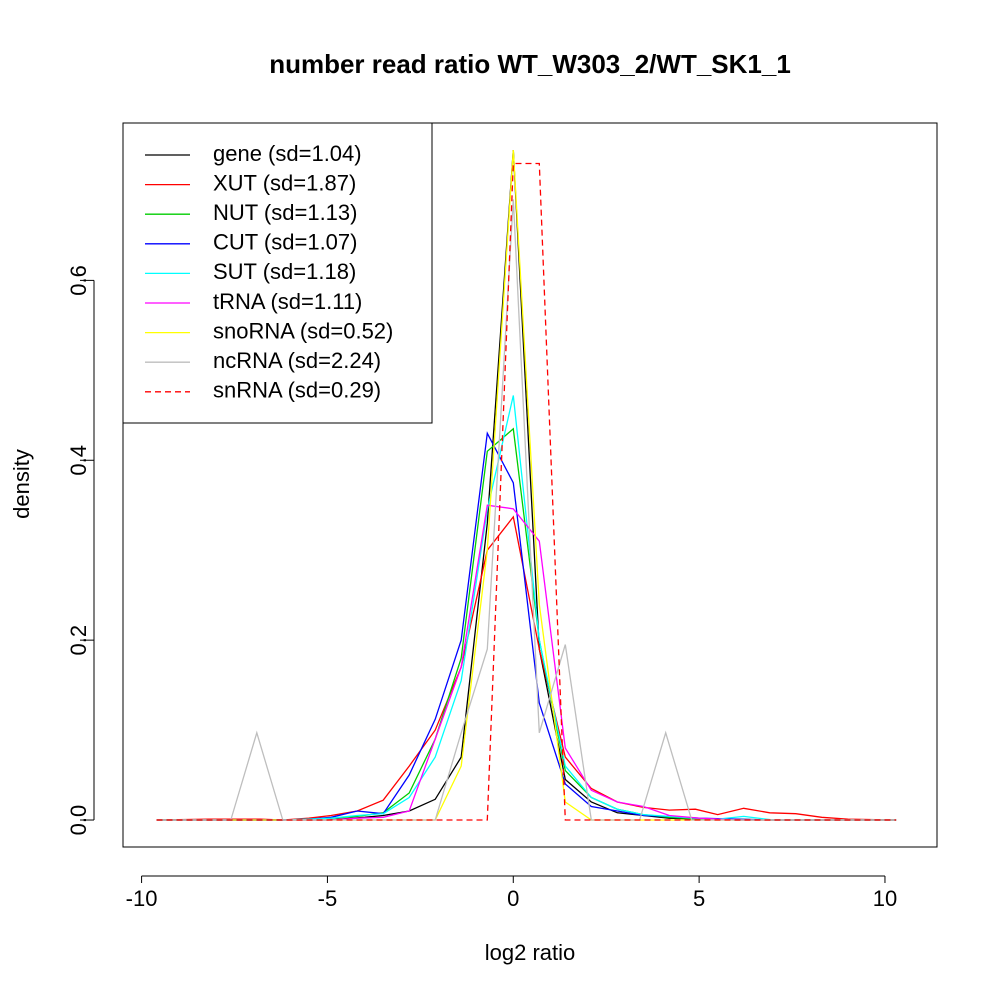 This screenshot has width=1000, height=1000. Describe the element at coordinates (303, 330) in the screenshot. I see `legend-label: snoRNA (sd=0.52)` at that location.